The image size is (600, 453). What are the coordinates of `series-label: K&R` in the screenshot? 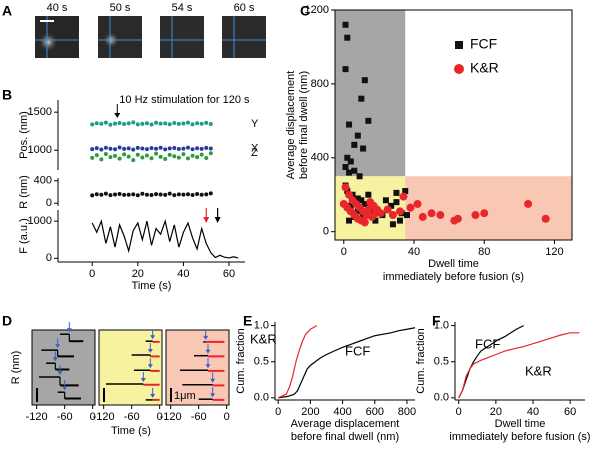 It's located at (538, 370).